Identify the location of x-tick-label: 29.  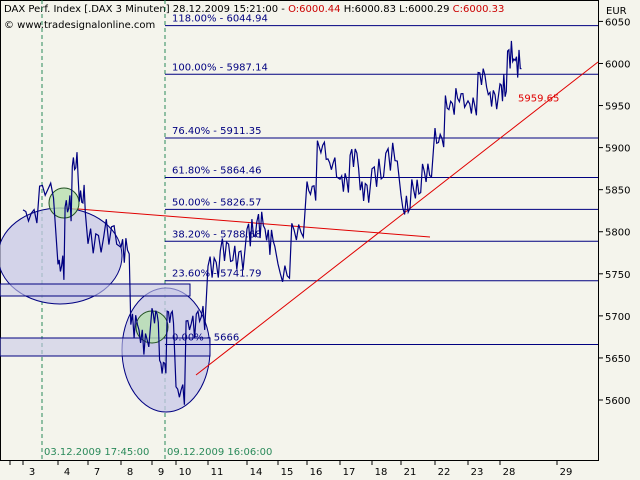
(566, 472).